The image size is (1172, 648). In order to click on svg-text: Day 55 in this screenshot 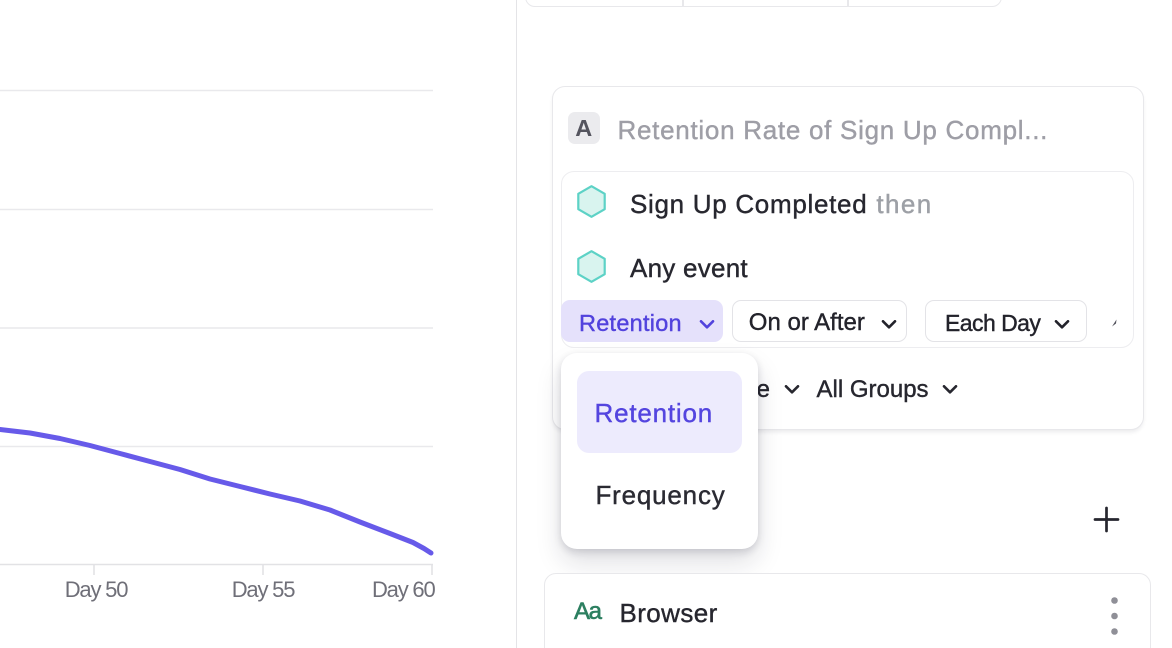, I will do `click(263, 589)`.